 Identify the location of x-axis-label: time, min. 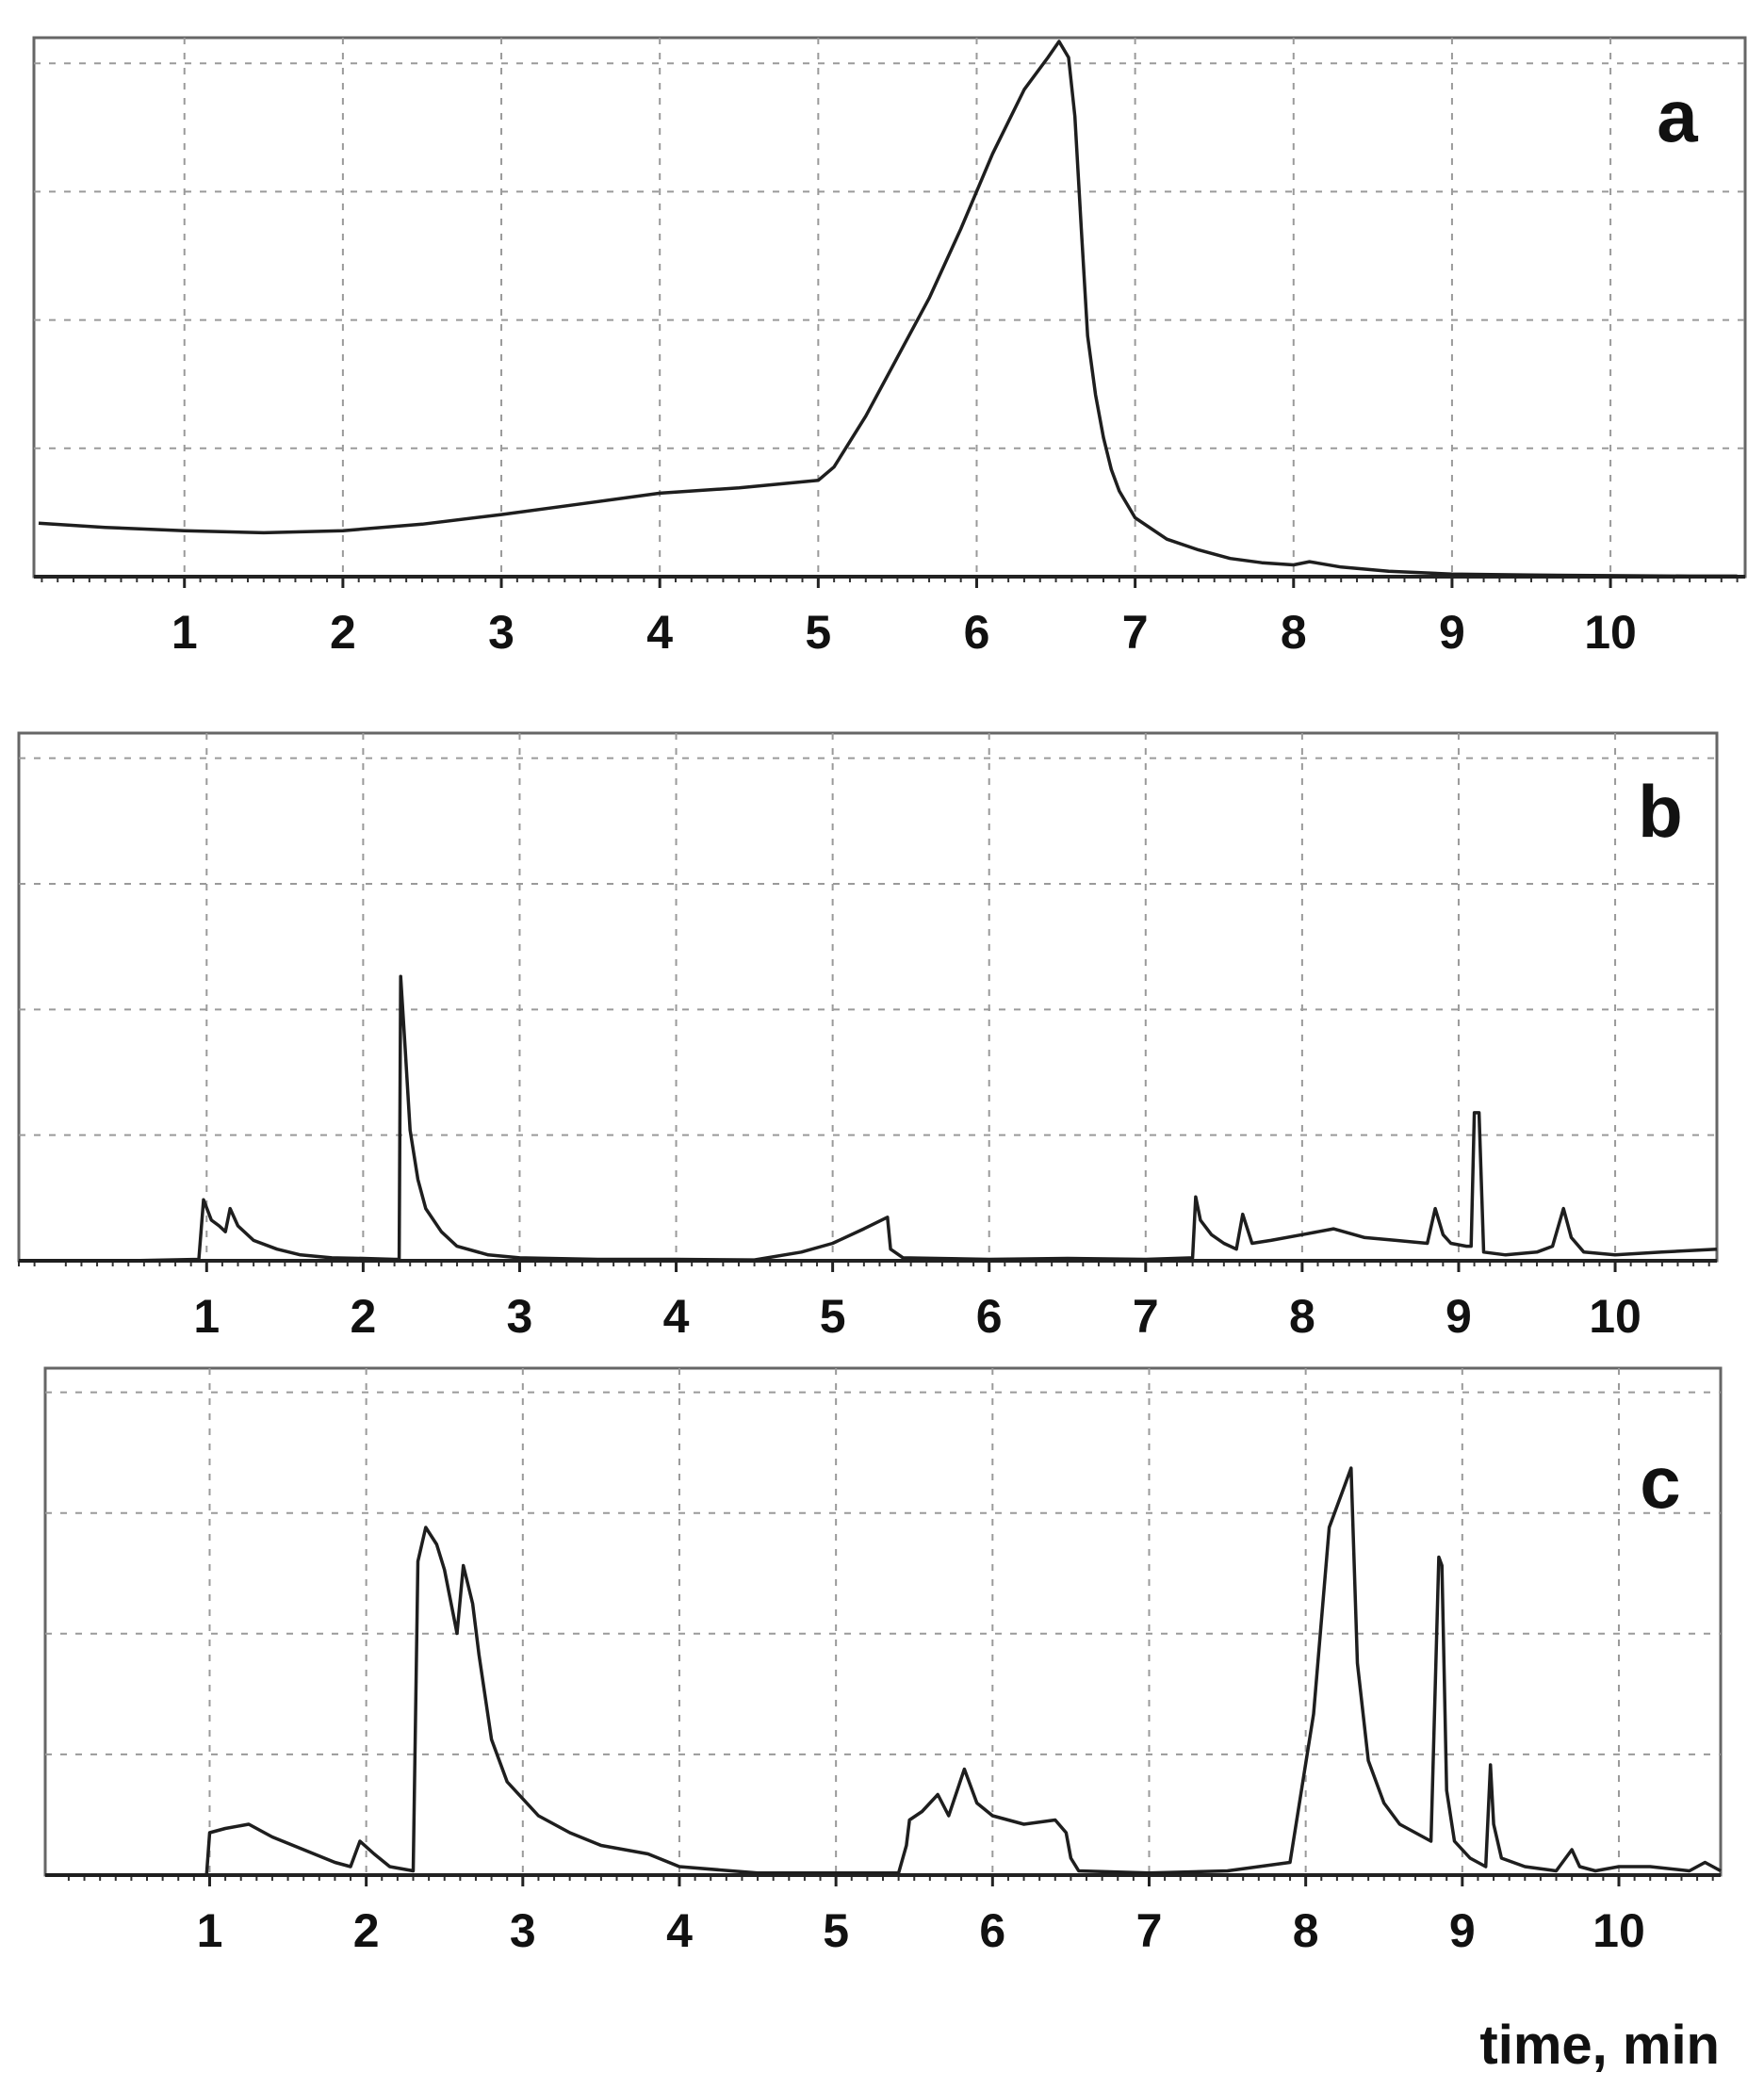
(1599, 2046).